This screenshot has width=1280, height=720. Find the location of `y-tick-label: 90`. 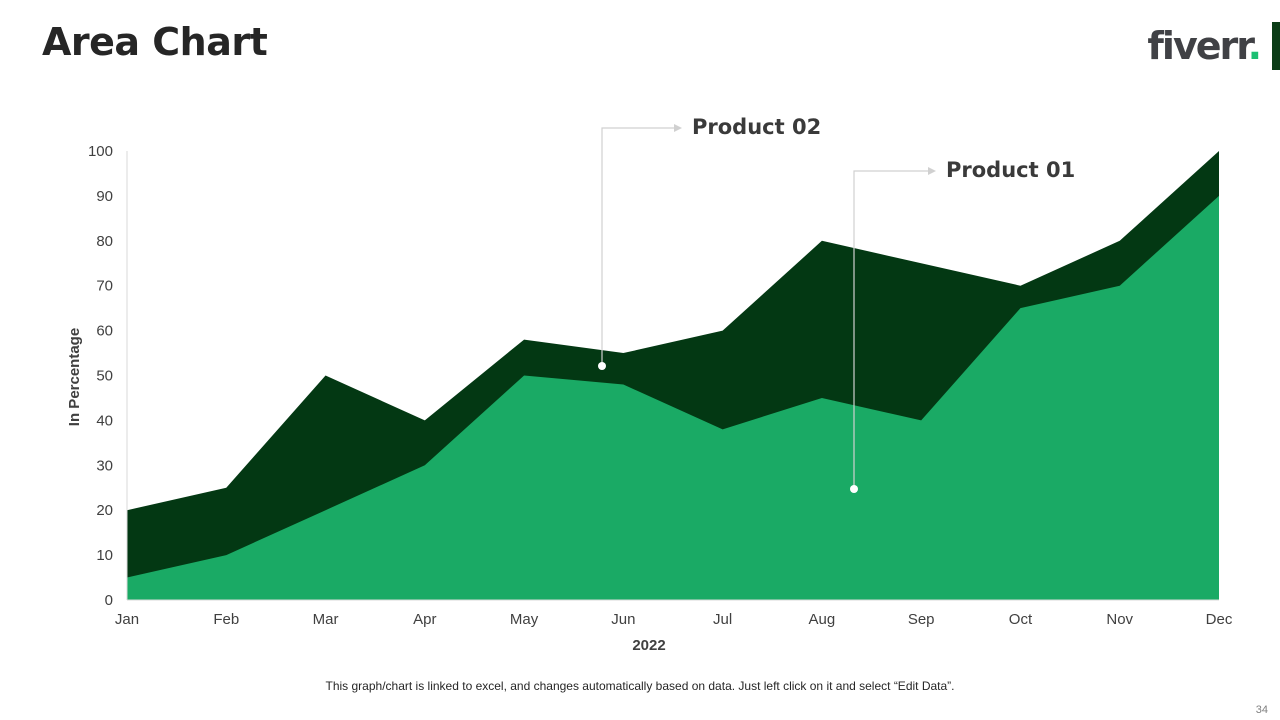

y-tick-label: 90 is located at coordinates (104, 196).